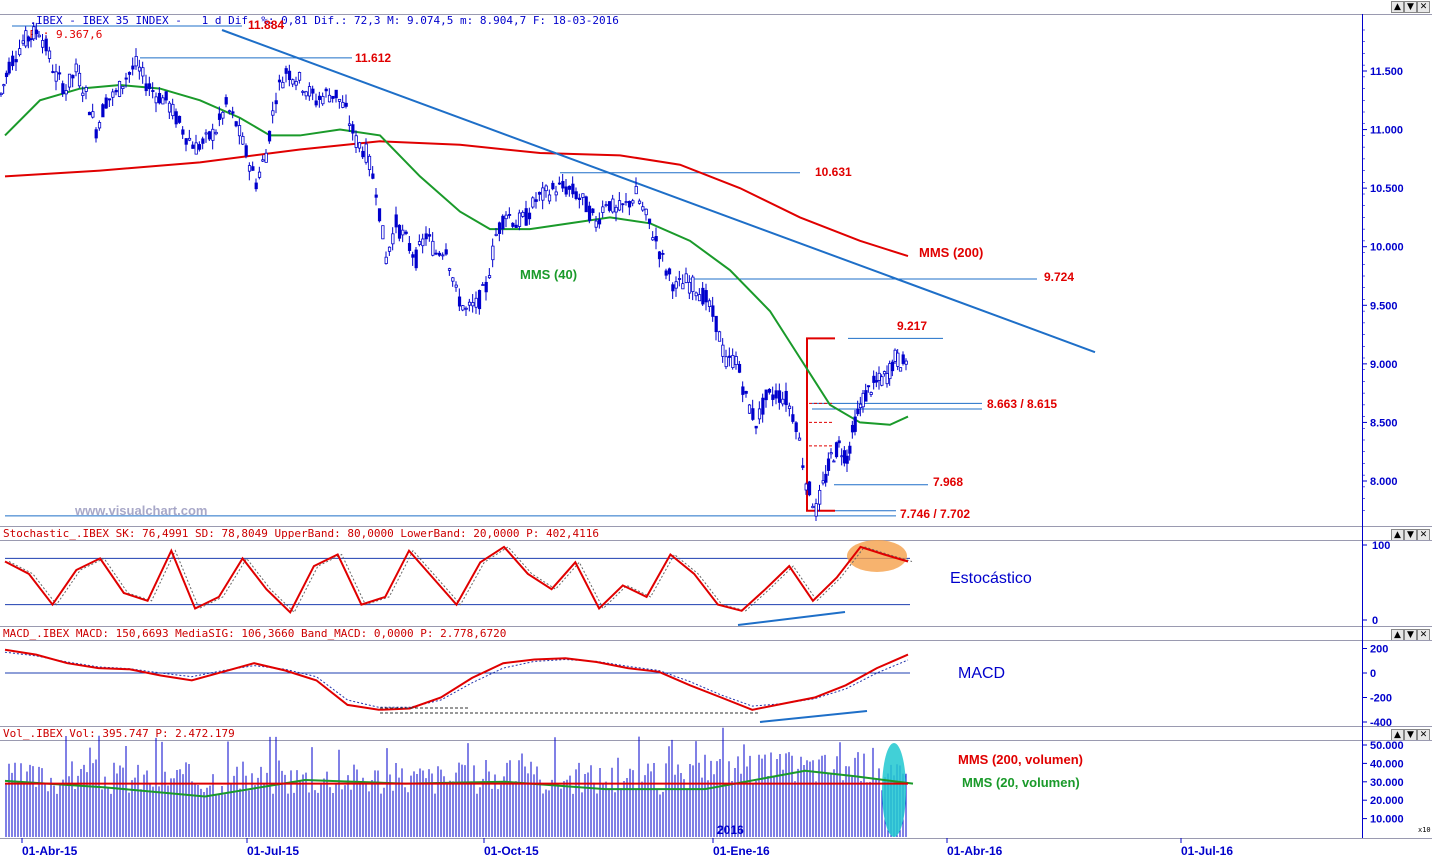 The image size is (1432, 857). What do you see at coordinates (1375, 621) in the screenshot?
I see `stoch-tick-label: 0` at bounding box center [1375, 621].